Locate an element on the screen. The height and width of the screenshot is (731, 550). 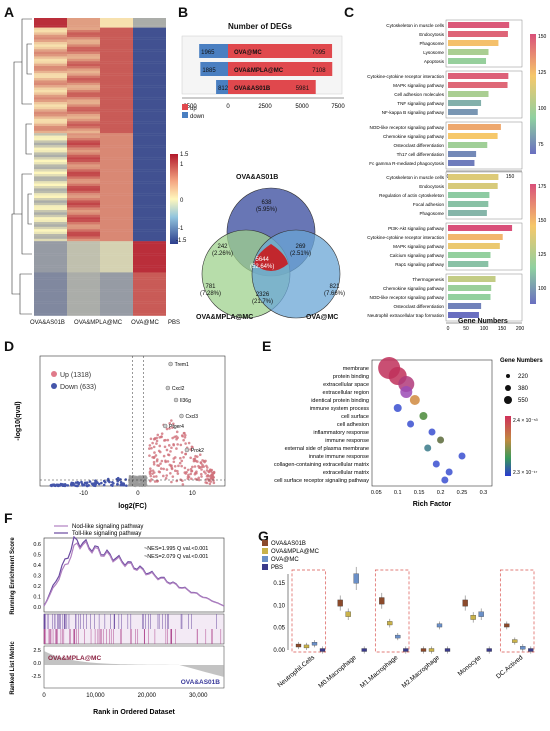
venn-set-label-2: OVA&MPLA@MC is located at coordinates (225, 317).